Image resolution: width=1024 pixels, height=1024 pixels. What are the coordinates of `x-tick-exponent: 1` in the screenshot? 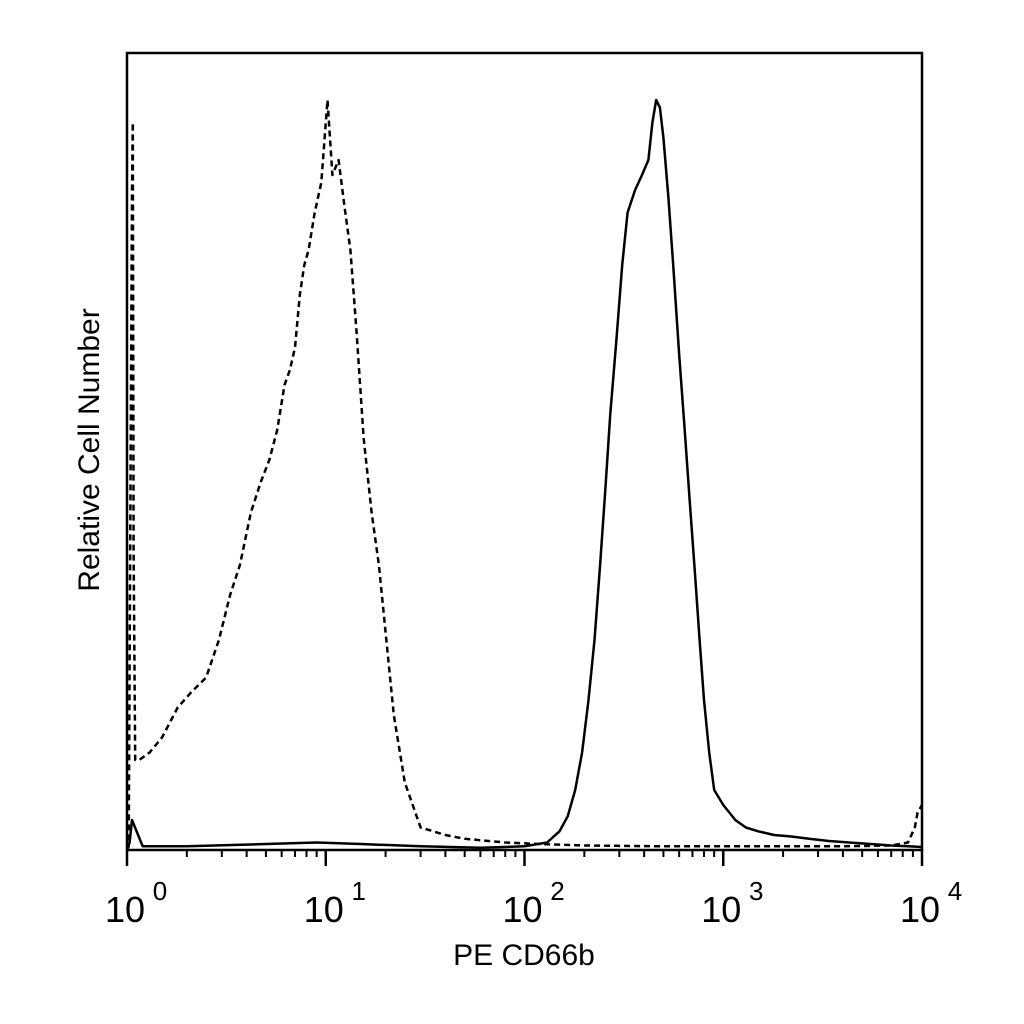 It's located at (359, 891).